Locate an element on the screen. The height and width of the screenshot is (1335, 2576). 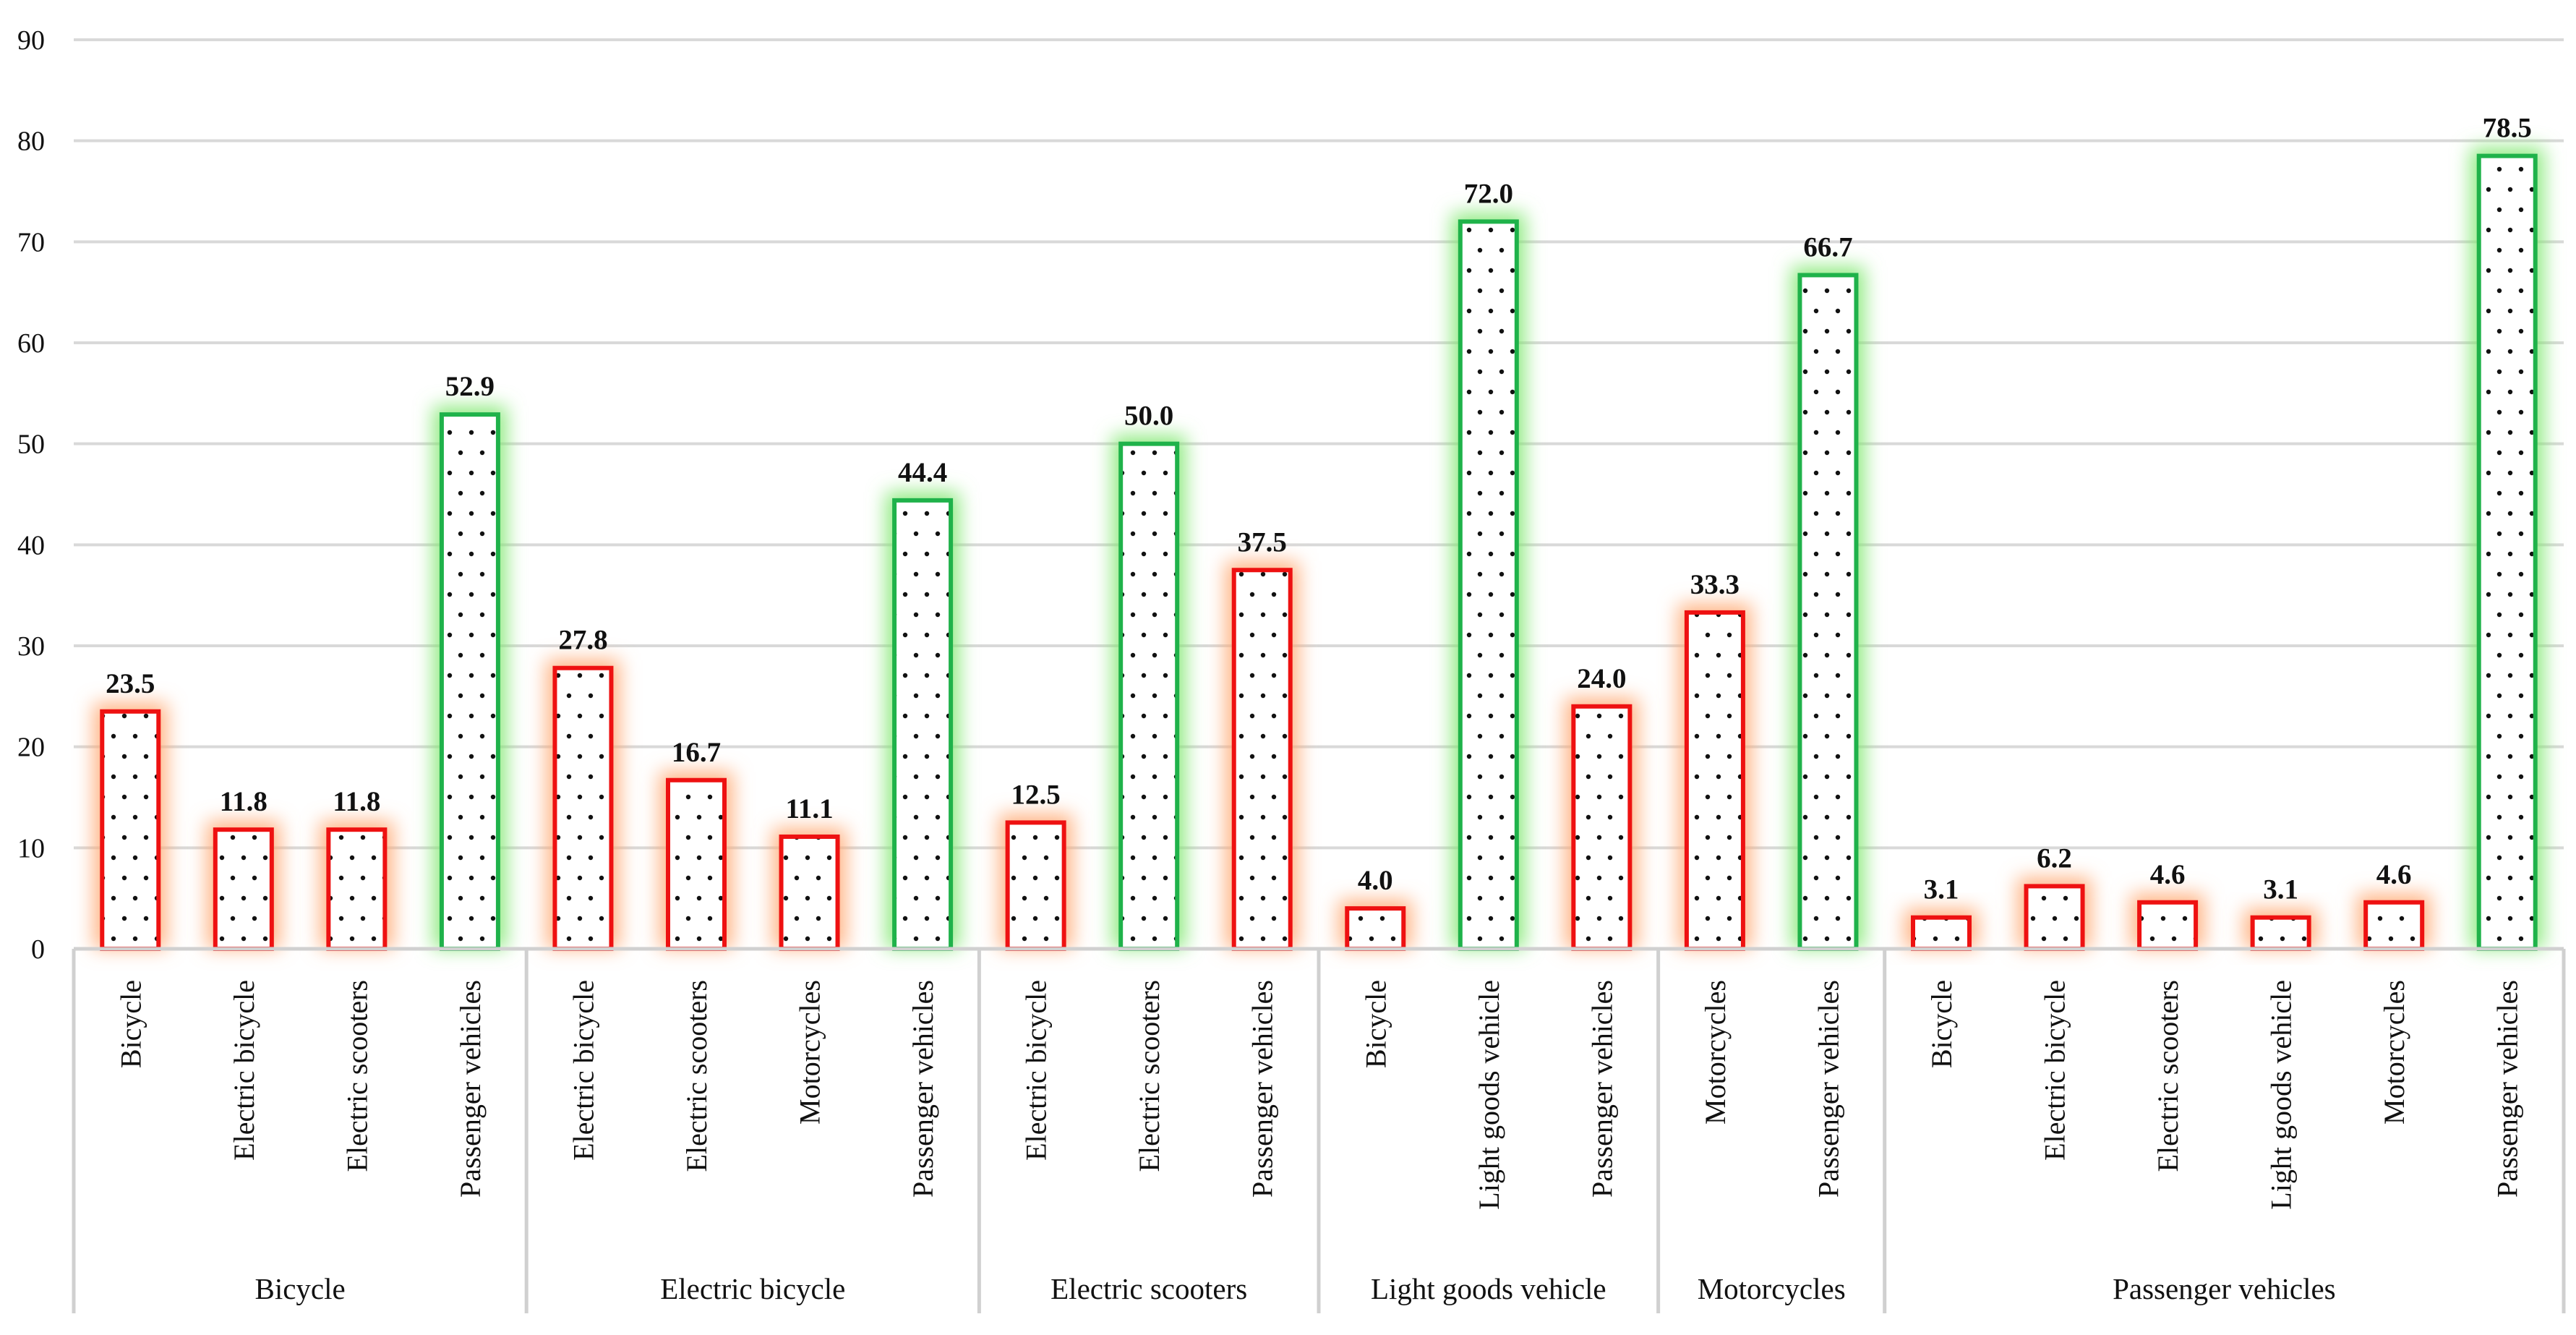
y-tick-label: 10 is located at coordinates (31, 848).